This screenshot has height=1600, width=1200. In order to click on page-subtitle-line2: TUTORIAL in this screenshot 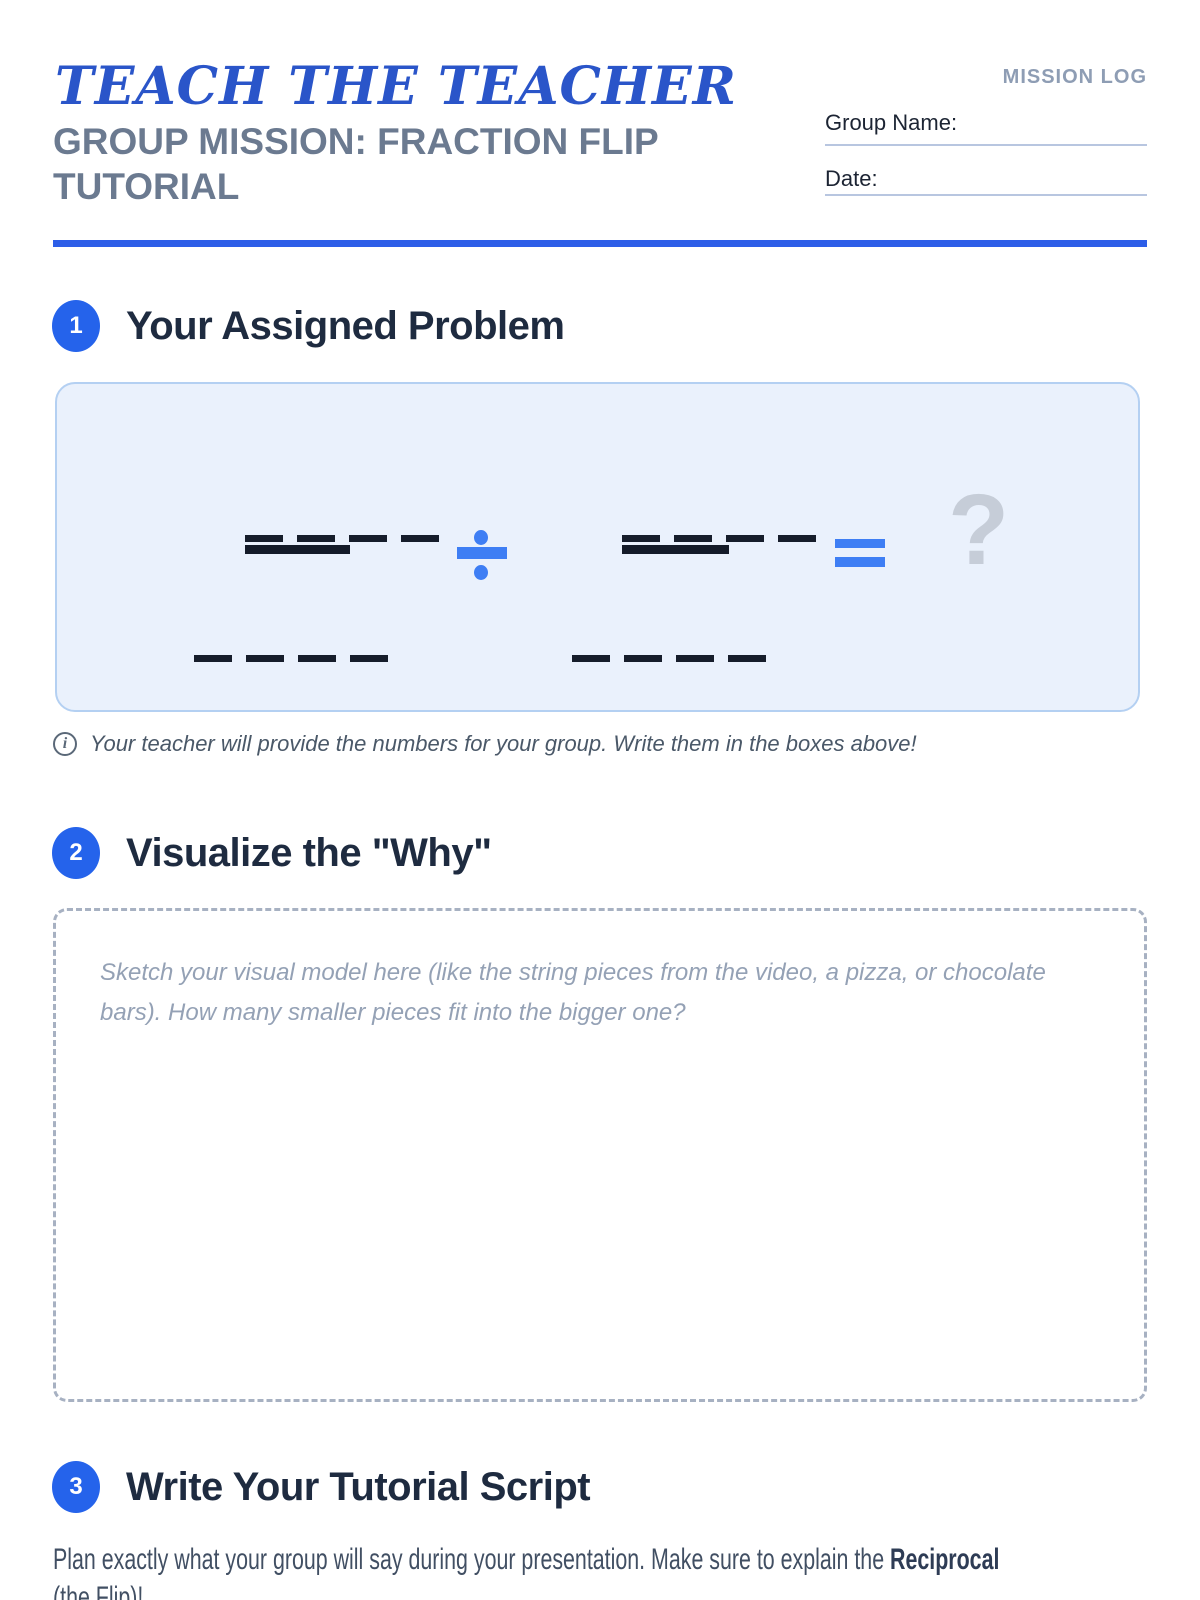, I will do `click(146, 186)`.